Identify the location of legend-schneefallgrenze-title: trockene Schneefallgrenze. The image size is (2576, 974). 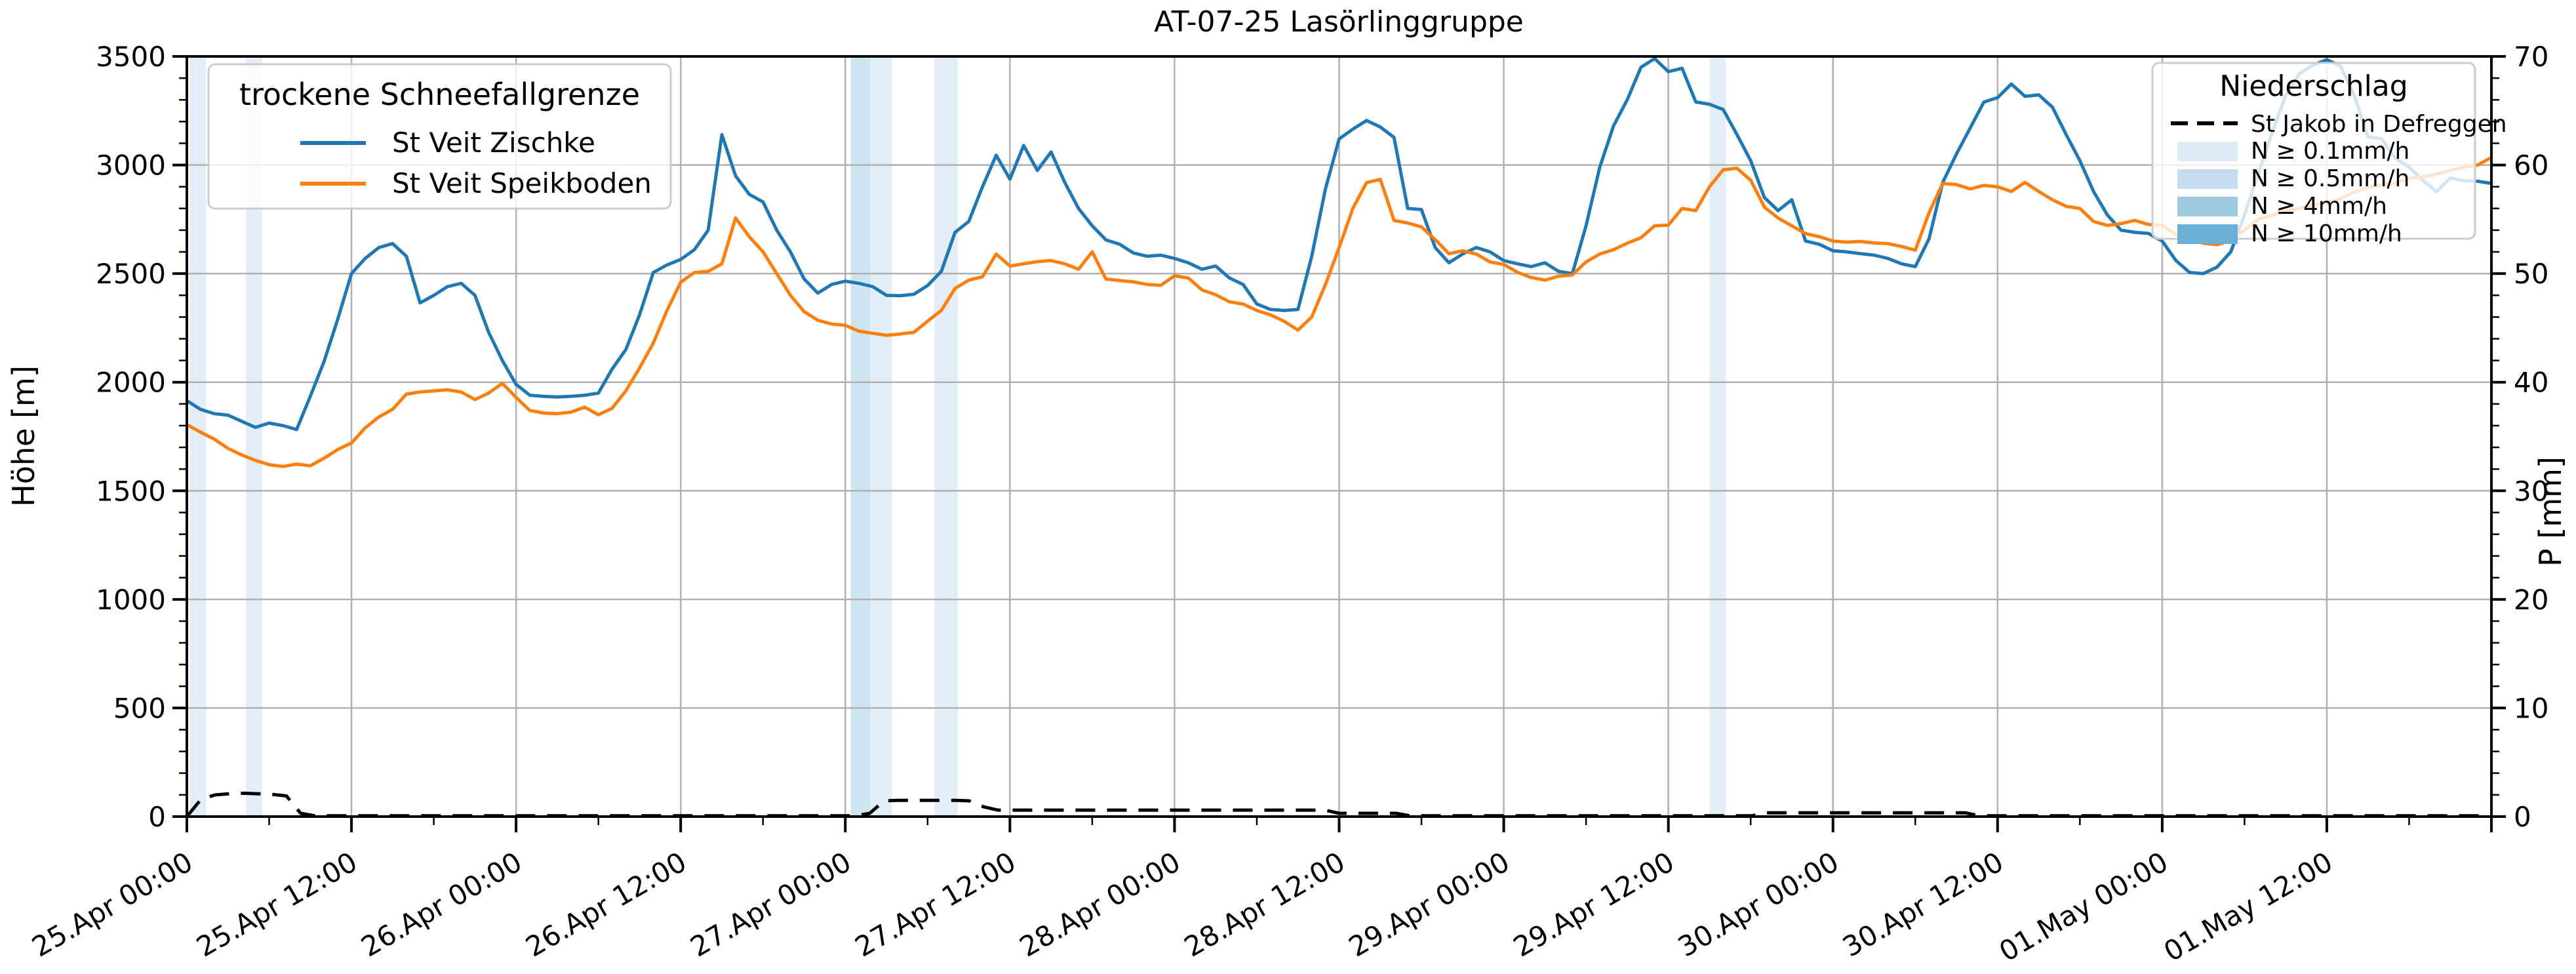
(439, 94).